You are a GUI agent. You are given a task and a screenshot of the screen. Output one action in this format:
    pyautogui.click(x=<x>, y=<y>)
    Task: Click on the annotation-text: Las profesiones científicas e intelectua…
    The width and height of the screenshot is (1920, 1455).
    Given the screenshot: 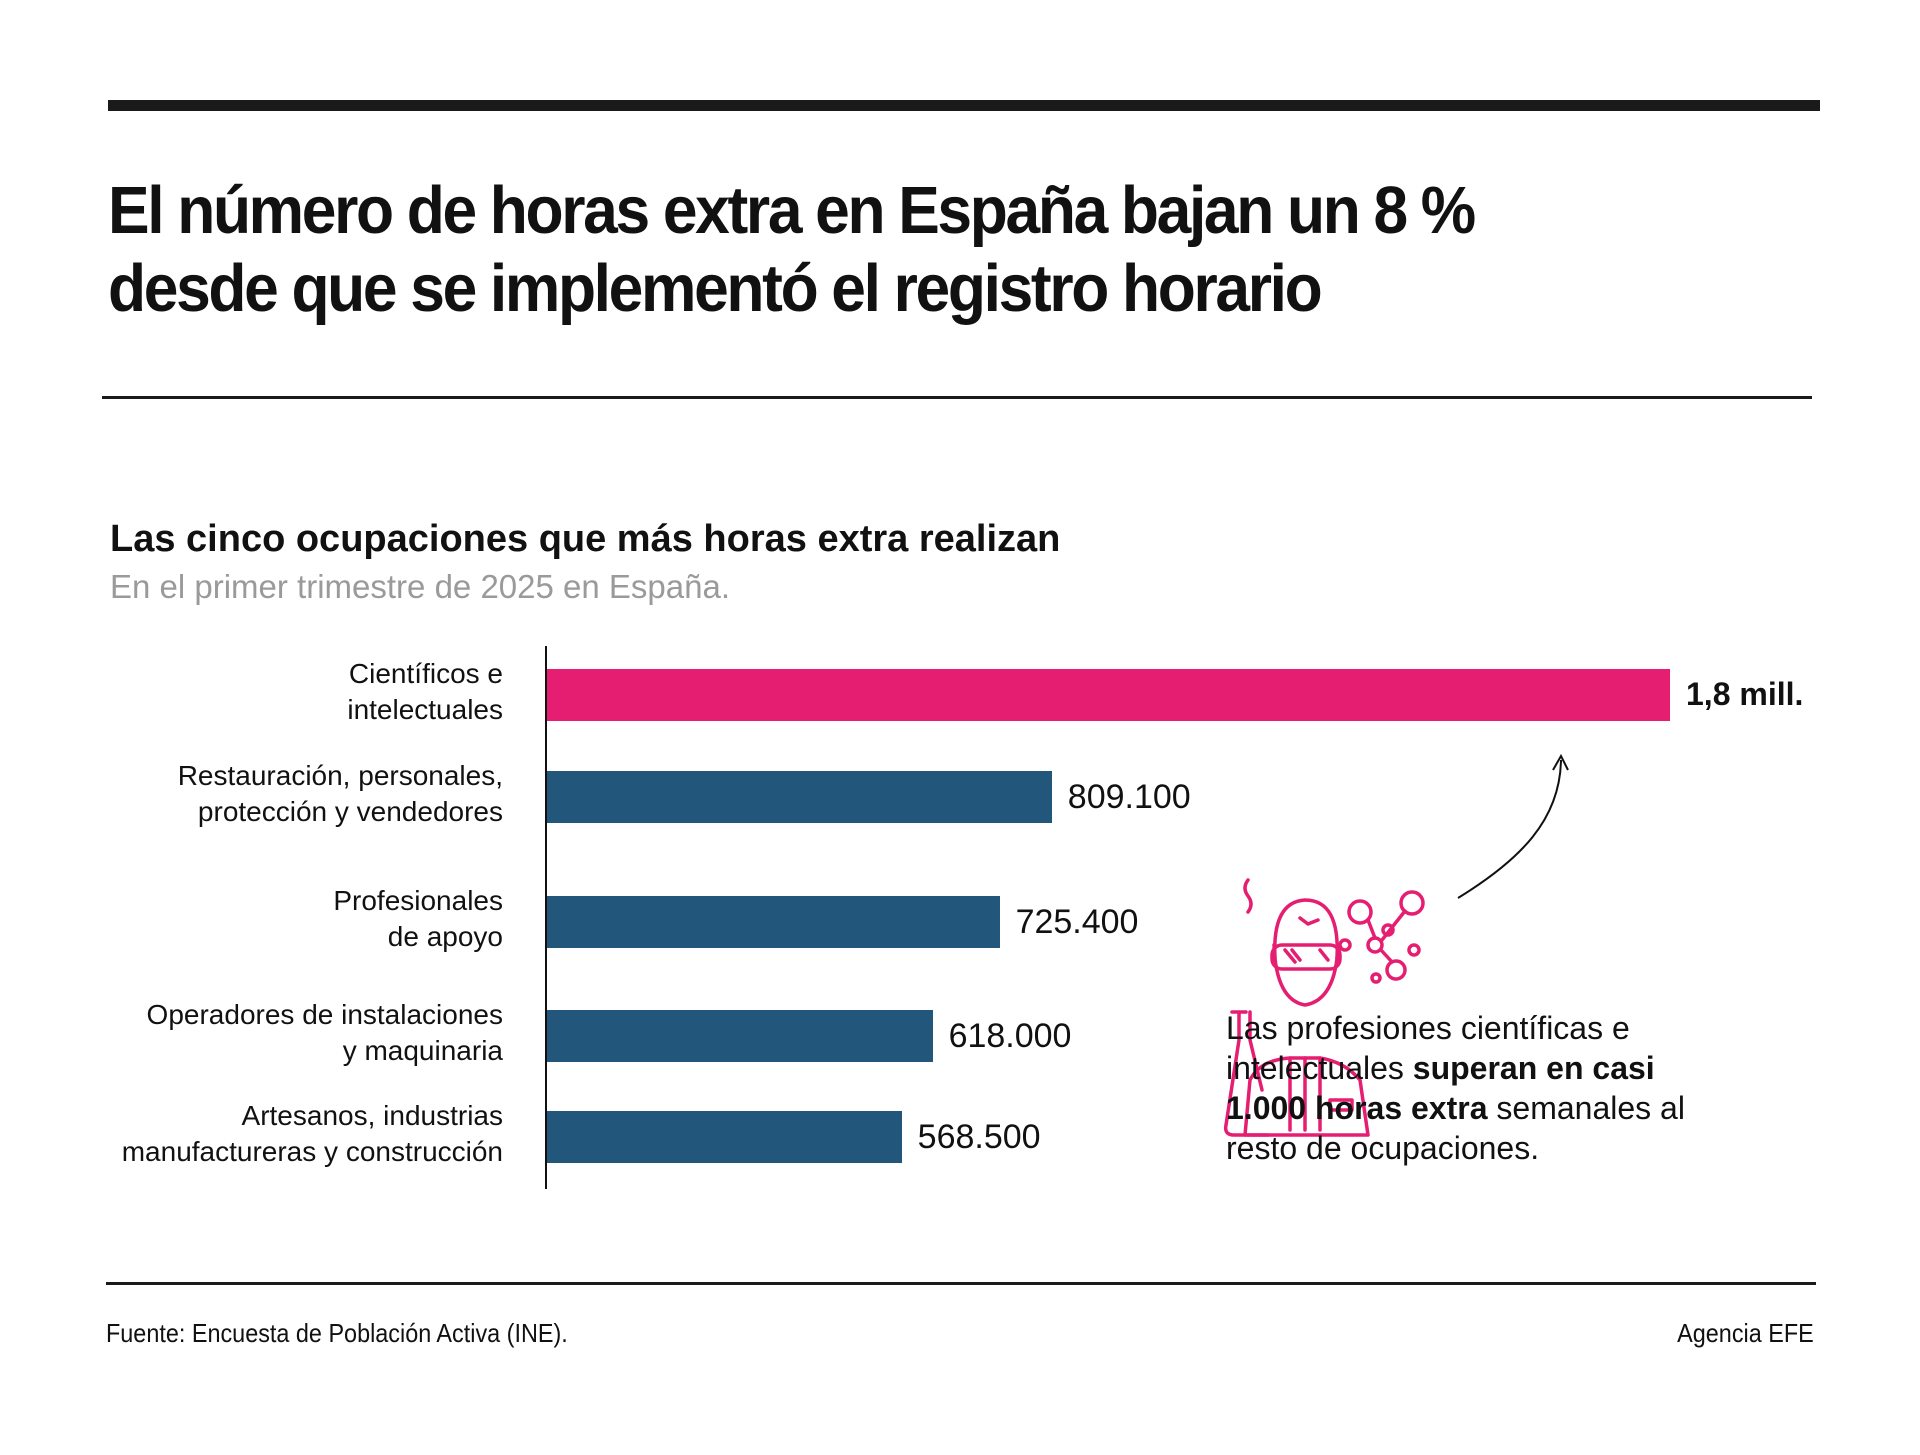 What is the action you would take?
    pyautogui.click(x=1456, y=1088)
    